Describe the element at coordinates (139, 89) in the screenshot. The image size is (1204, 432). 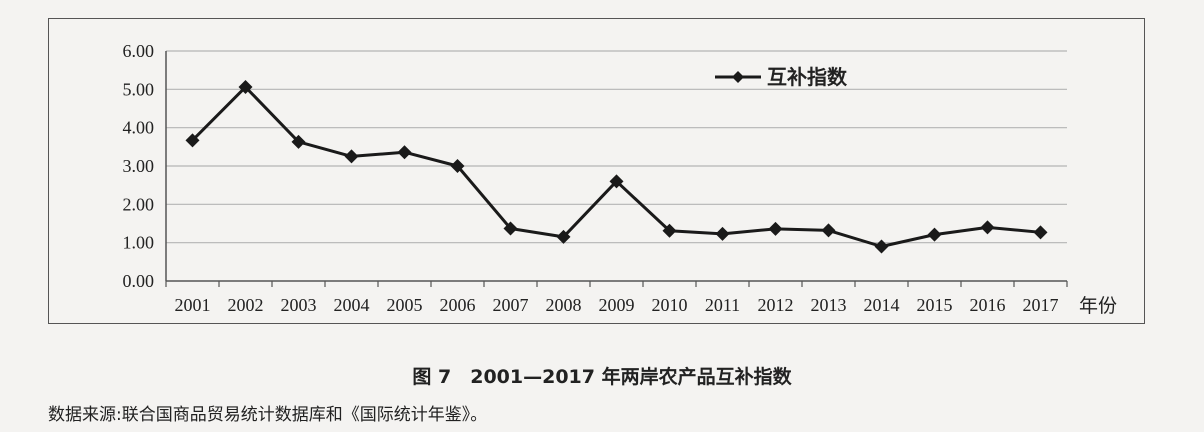
I see `y-tick-label: 5.00` at that location.